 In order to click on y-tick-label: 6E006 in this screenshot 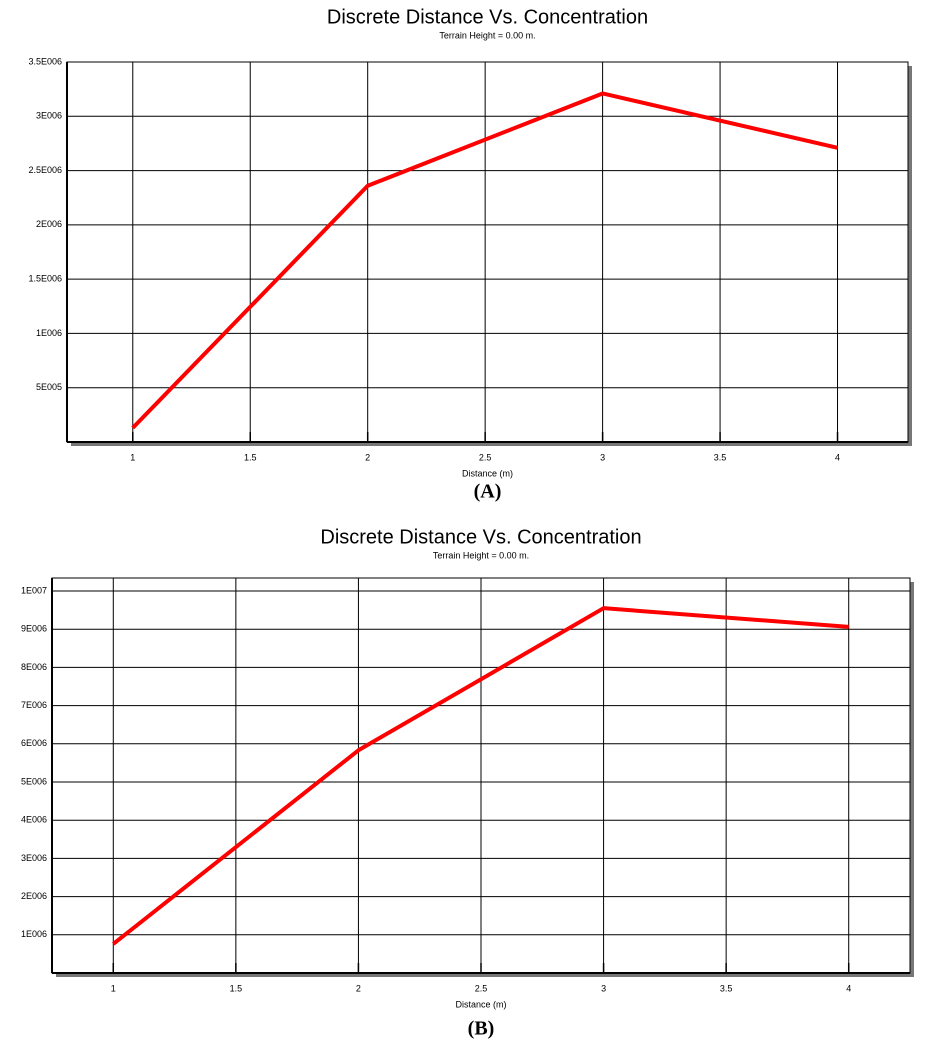, I will do `click(34, 743)`.